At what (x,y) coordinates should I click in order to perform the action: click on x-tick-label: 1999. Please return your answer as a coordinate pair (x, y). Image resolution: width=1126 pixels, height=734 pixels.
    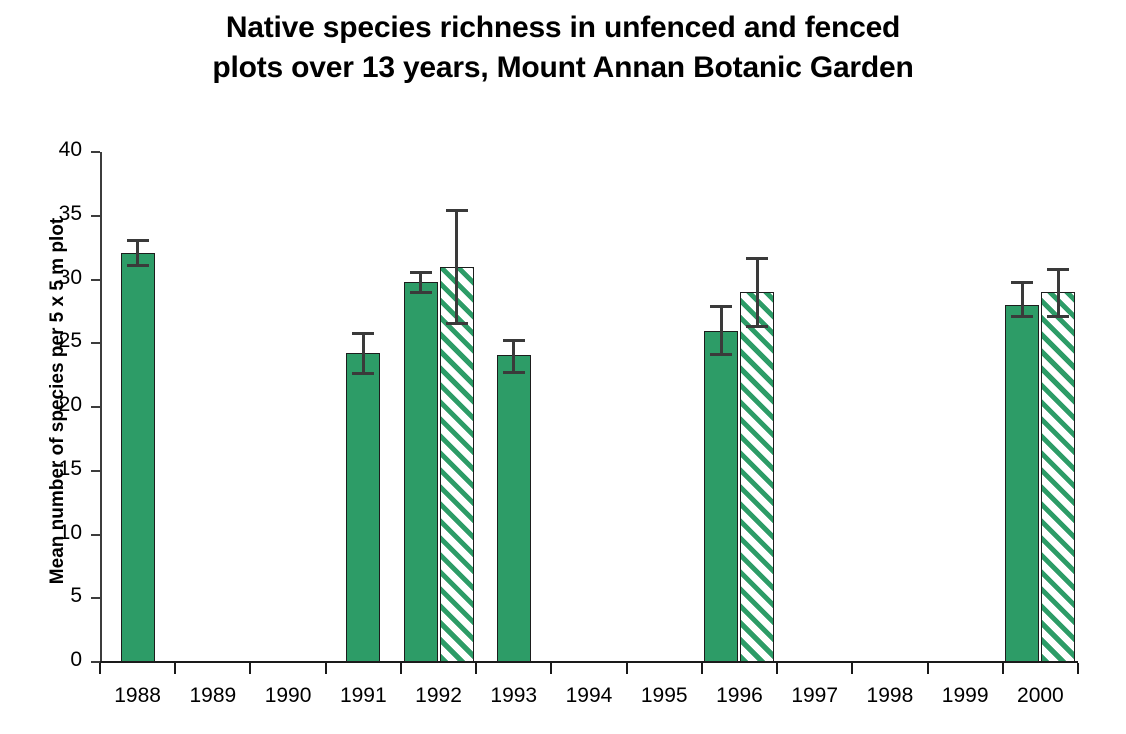
    Looking at the image, I should click on (965, 695).